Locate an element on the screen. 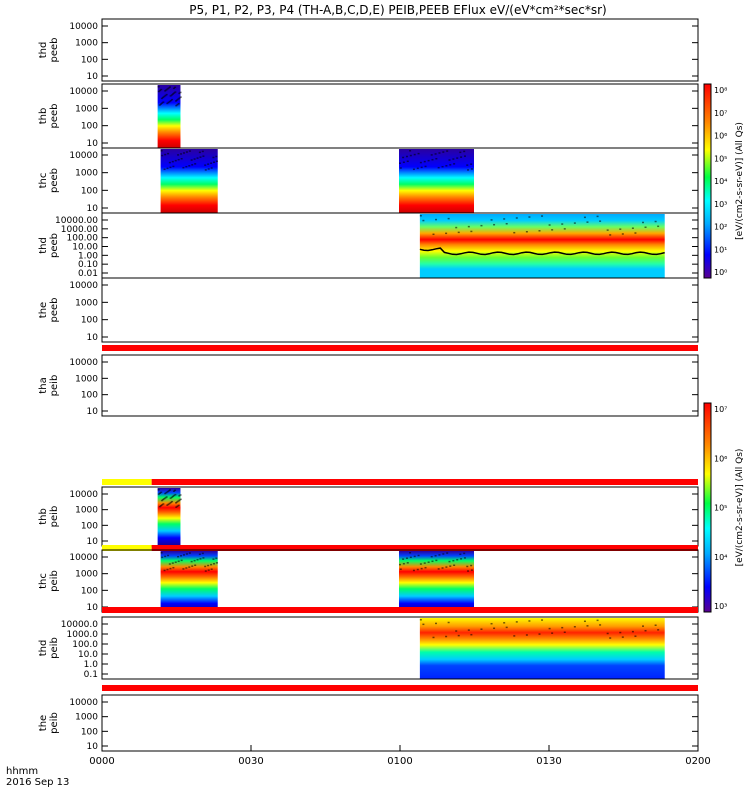 The height and width of the screenshot is (800, 750). y-tick-label: 0.01 is located at coordinates (88, 274).